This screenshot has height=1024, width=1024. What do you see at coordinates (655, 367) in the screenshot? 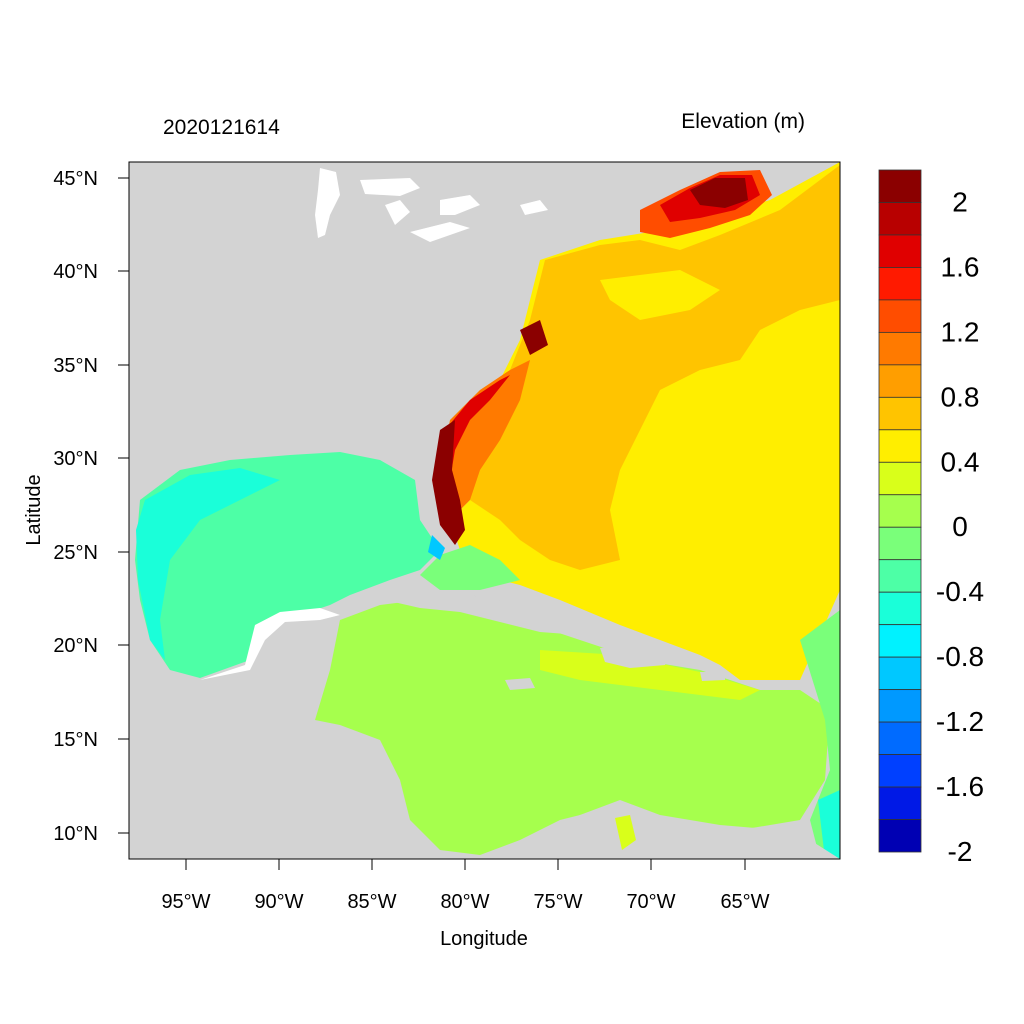
I see `atlantic-orange` at bounding box center [655, 367].